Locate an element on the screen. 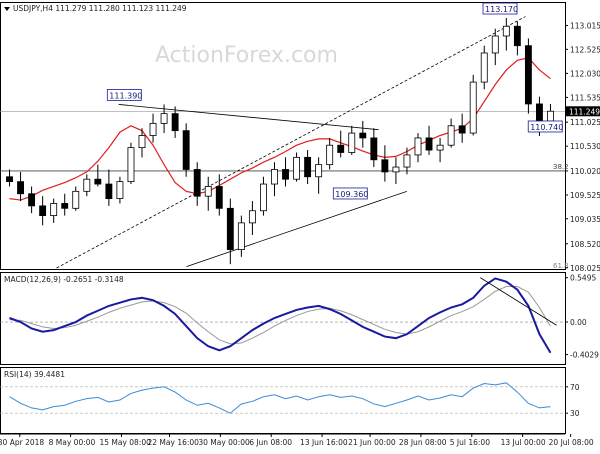 The image size is (600, 454). macd-y-tick-label: -0.4029 is located at coordinates (584, 355).